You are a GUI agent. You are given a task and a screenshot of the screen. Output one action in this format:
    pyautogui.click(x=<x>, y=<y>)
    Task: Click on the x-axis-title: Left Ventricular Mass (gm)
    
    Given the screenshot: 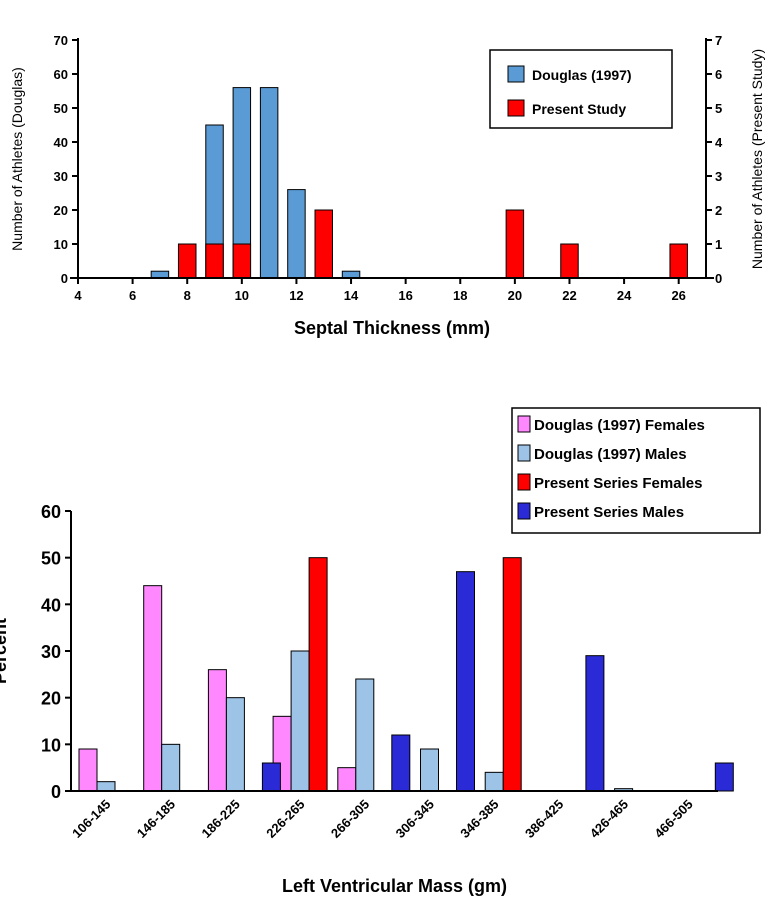 What is the action you would take?
    pyautogui.click(x=394, y=886)
    